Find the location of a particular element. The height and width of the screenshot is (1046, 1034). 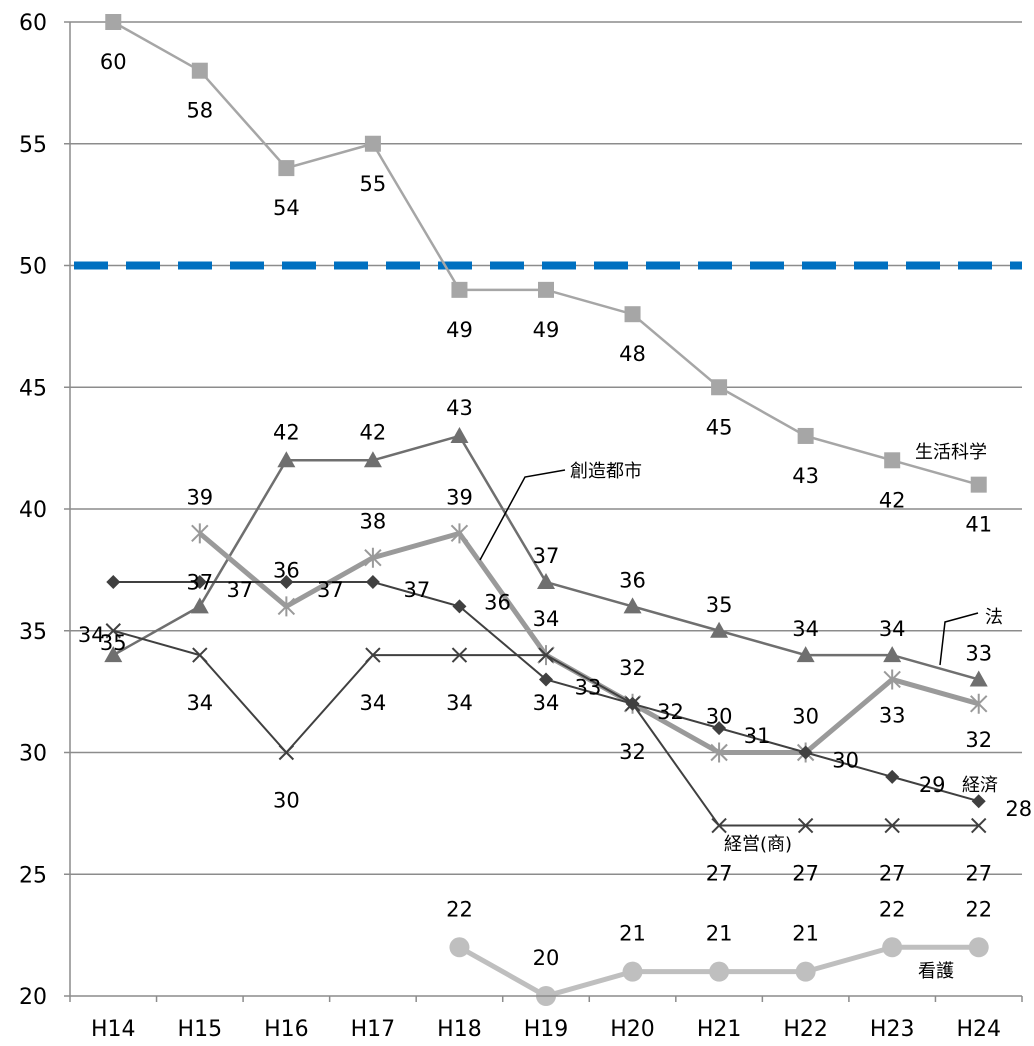

series-label-souzou-toshi: 創造都市 is located at coordinates (606, 471).